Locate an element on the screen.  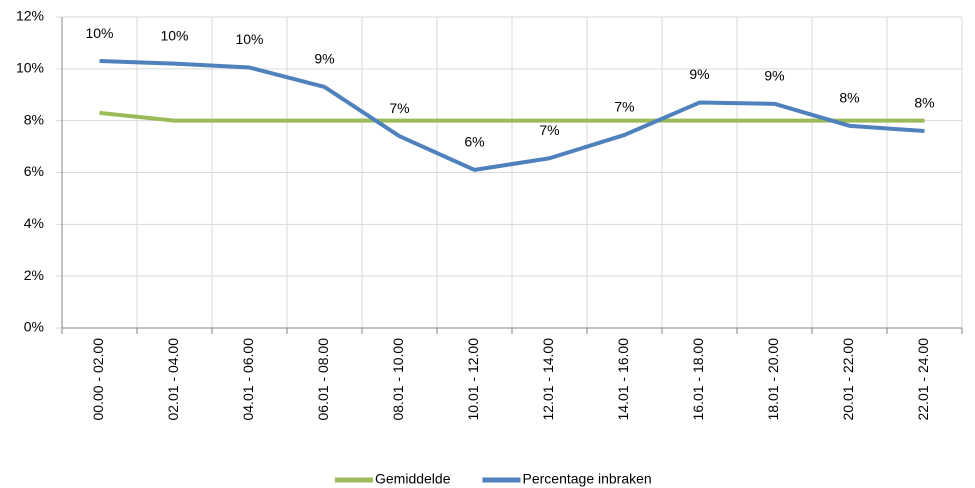
x-tick-label: 12.01 - 14.00 is located at coordinates (548, 379).